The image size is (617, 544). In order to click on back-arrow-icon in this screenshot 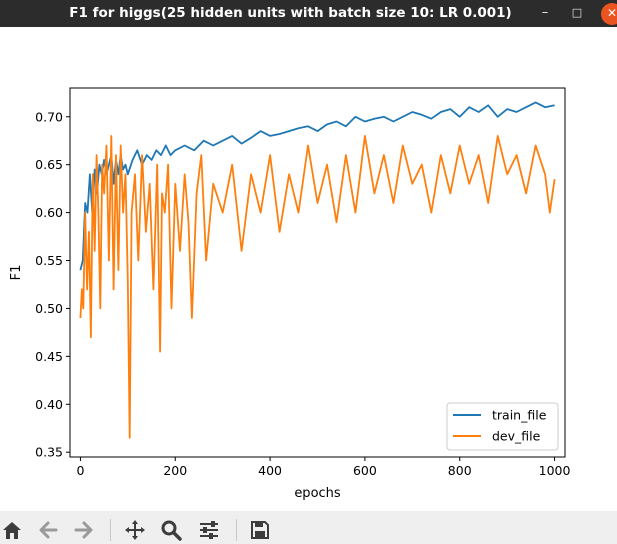, I will do `click(48, 530)`.